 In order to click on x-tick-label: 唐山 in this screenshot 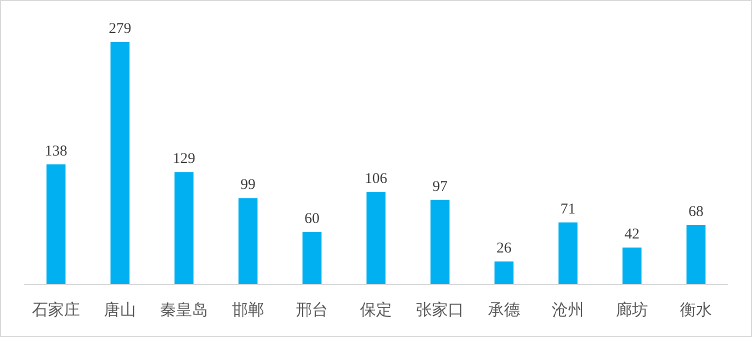, I will do `click(120, 309)`.